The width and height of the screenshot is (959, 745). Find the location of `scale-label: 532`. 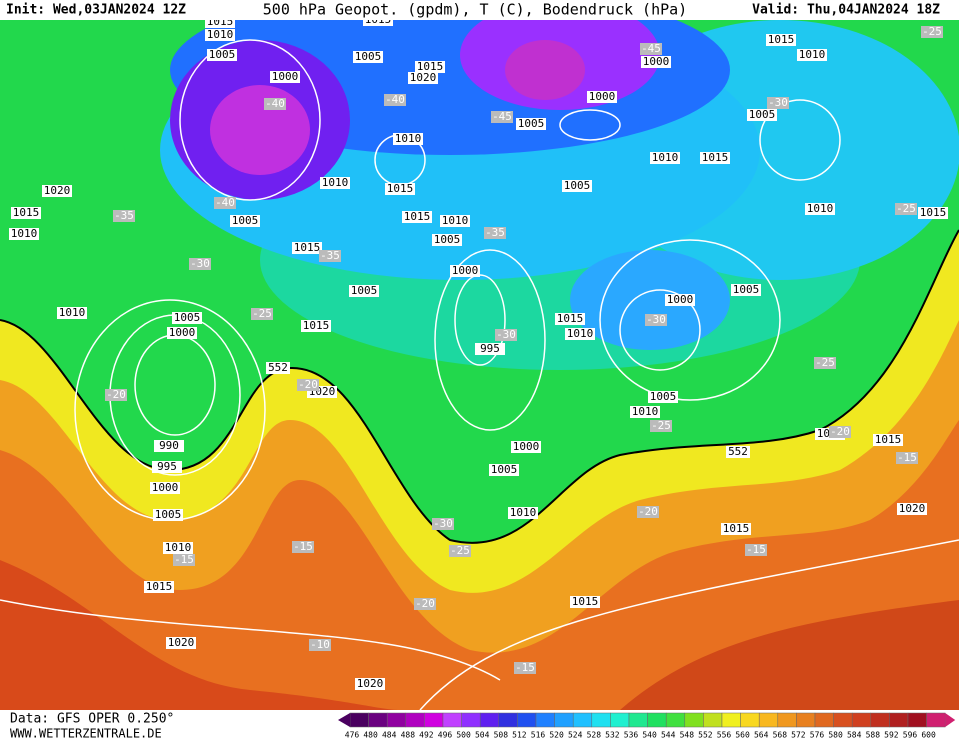

scale-label: 532 is located at coordinates (612, 735).